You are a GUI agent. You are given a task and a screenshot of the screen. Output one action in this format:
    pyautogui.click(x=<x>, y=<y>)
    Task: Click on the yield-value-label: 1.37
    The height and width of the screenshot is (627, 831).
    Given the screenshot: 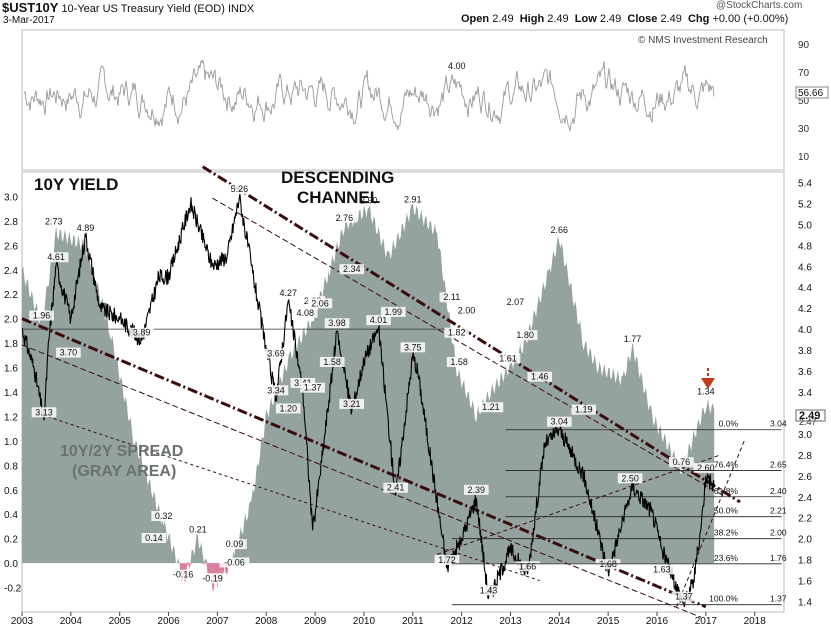 What is the action you would take?
    pyautogui.click(x=684, y=597)
    